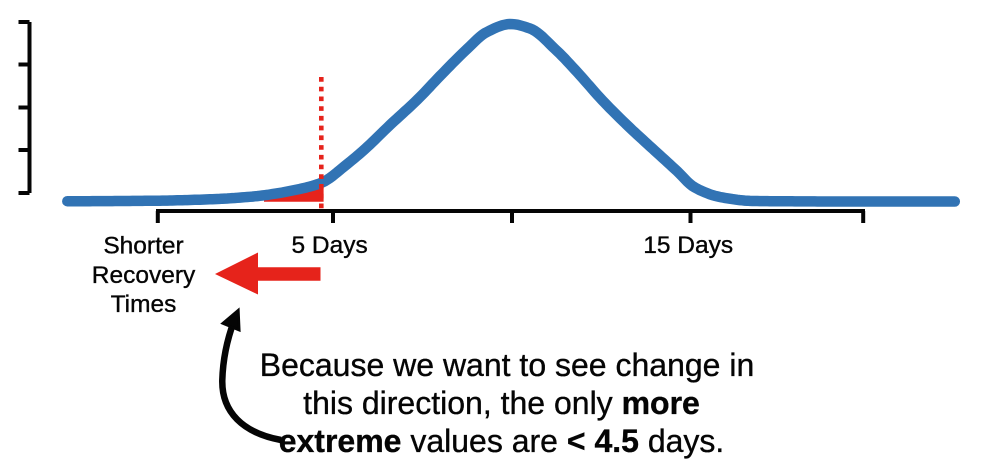  Describe the element at coordinates (144, 304) in the screenshot. I see `svg-text: Times` at that location.